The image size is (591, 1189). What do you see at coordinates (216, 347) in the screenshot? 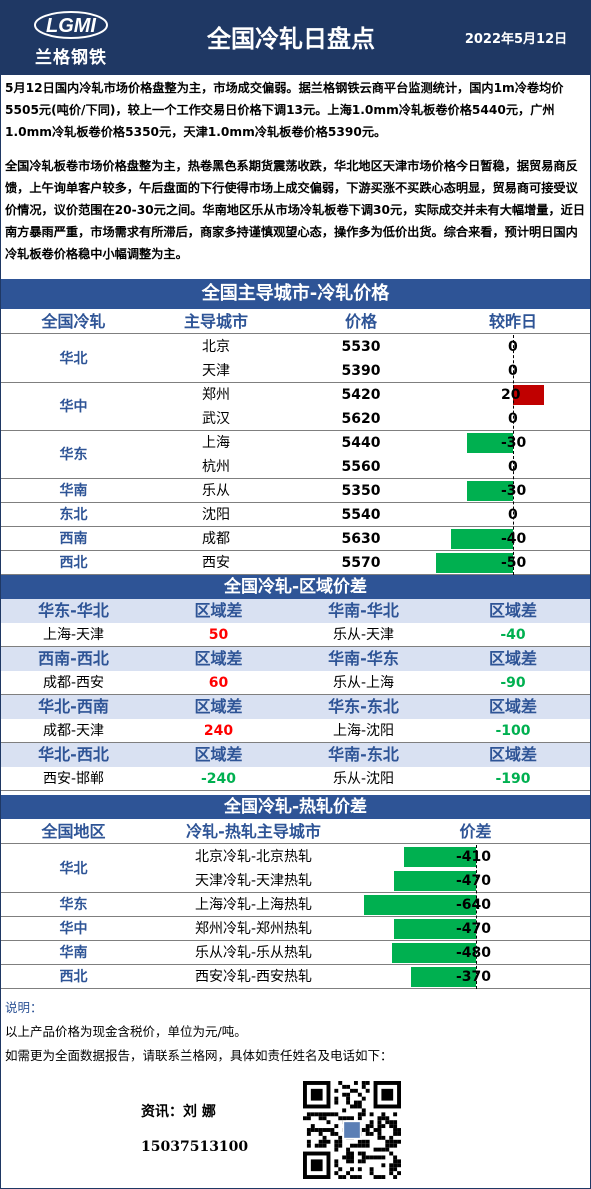
I see `city-name: 北京` at bounding box center [216, 347].